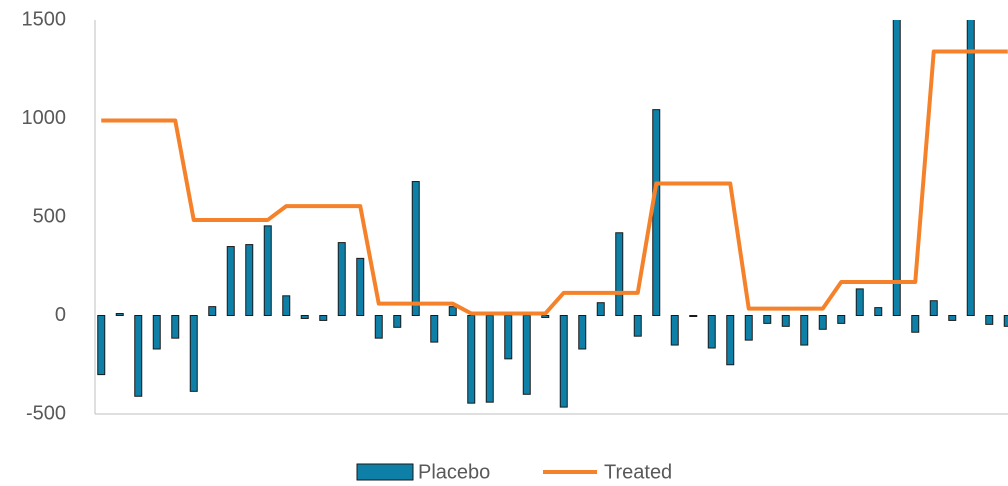 The image size is (1008, 486). Describe the element at coordinates (454, 472) in the screenshot. I see `legend-label: Placebo` at that location.